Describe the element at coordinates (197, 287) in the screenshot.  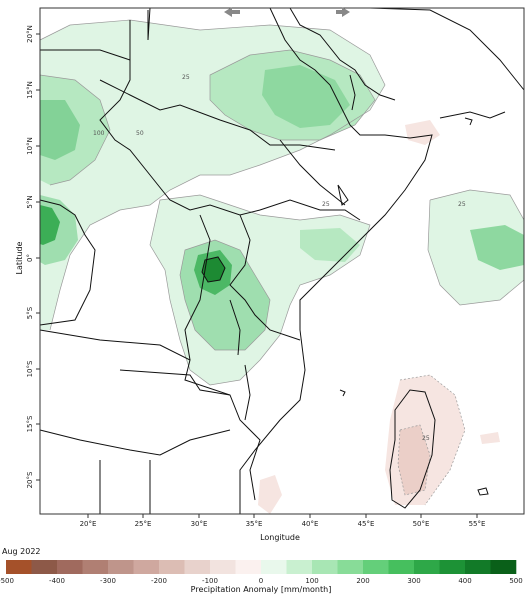
I see `border-drc` at that location.